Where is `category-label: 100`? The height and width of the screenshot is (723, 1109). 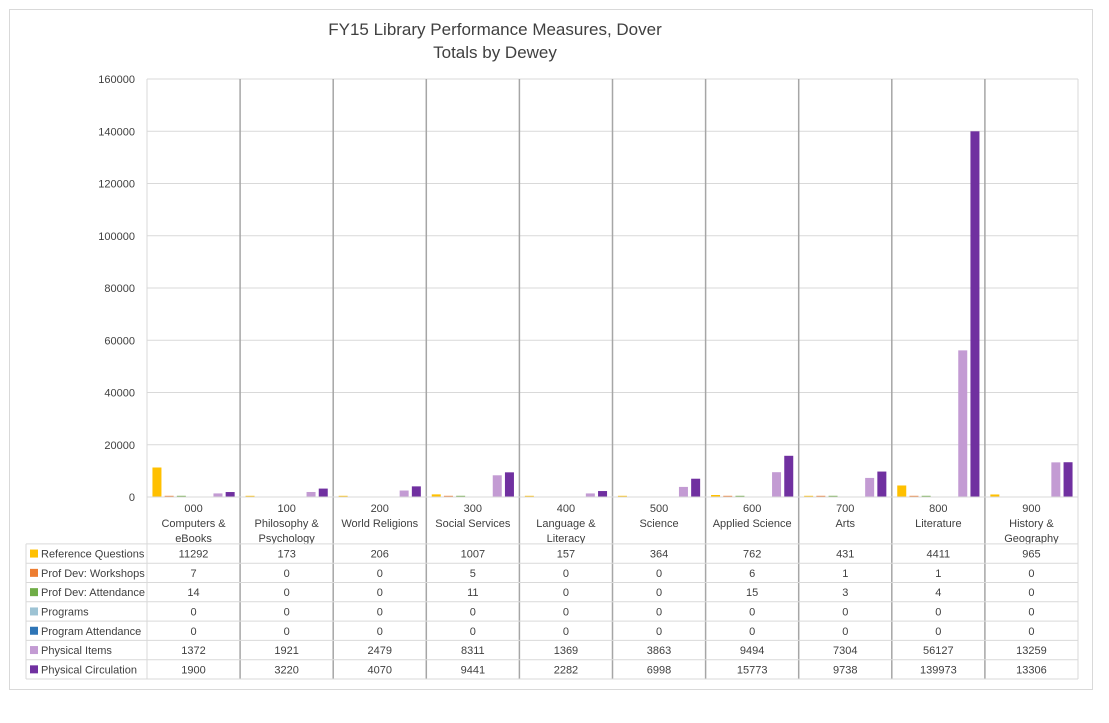
category-label: 100 is located at coordinates (286, 509).